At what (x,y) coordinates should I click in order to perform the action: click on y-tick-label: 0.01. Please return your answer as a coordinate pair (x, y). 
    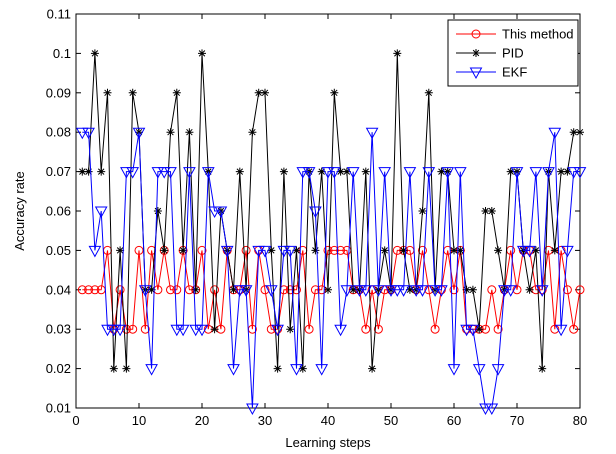
    Looking at the image, I should click on (58, 408).